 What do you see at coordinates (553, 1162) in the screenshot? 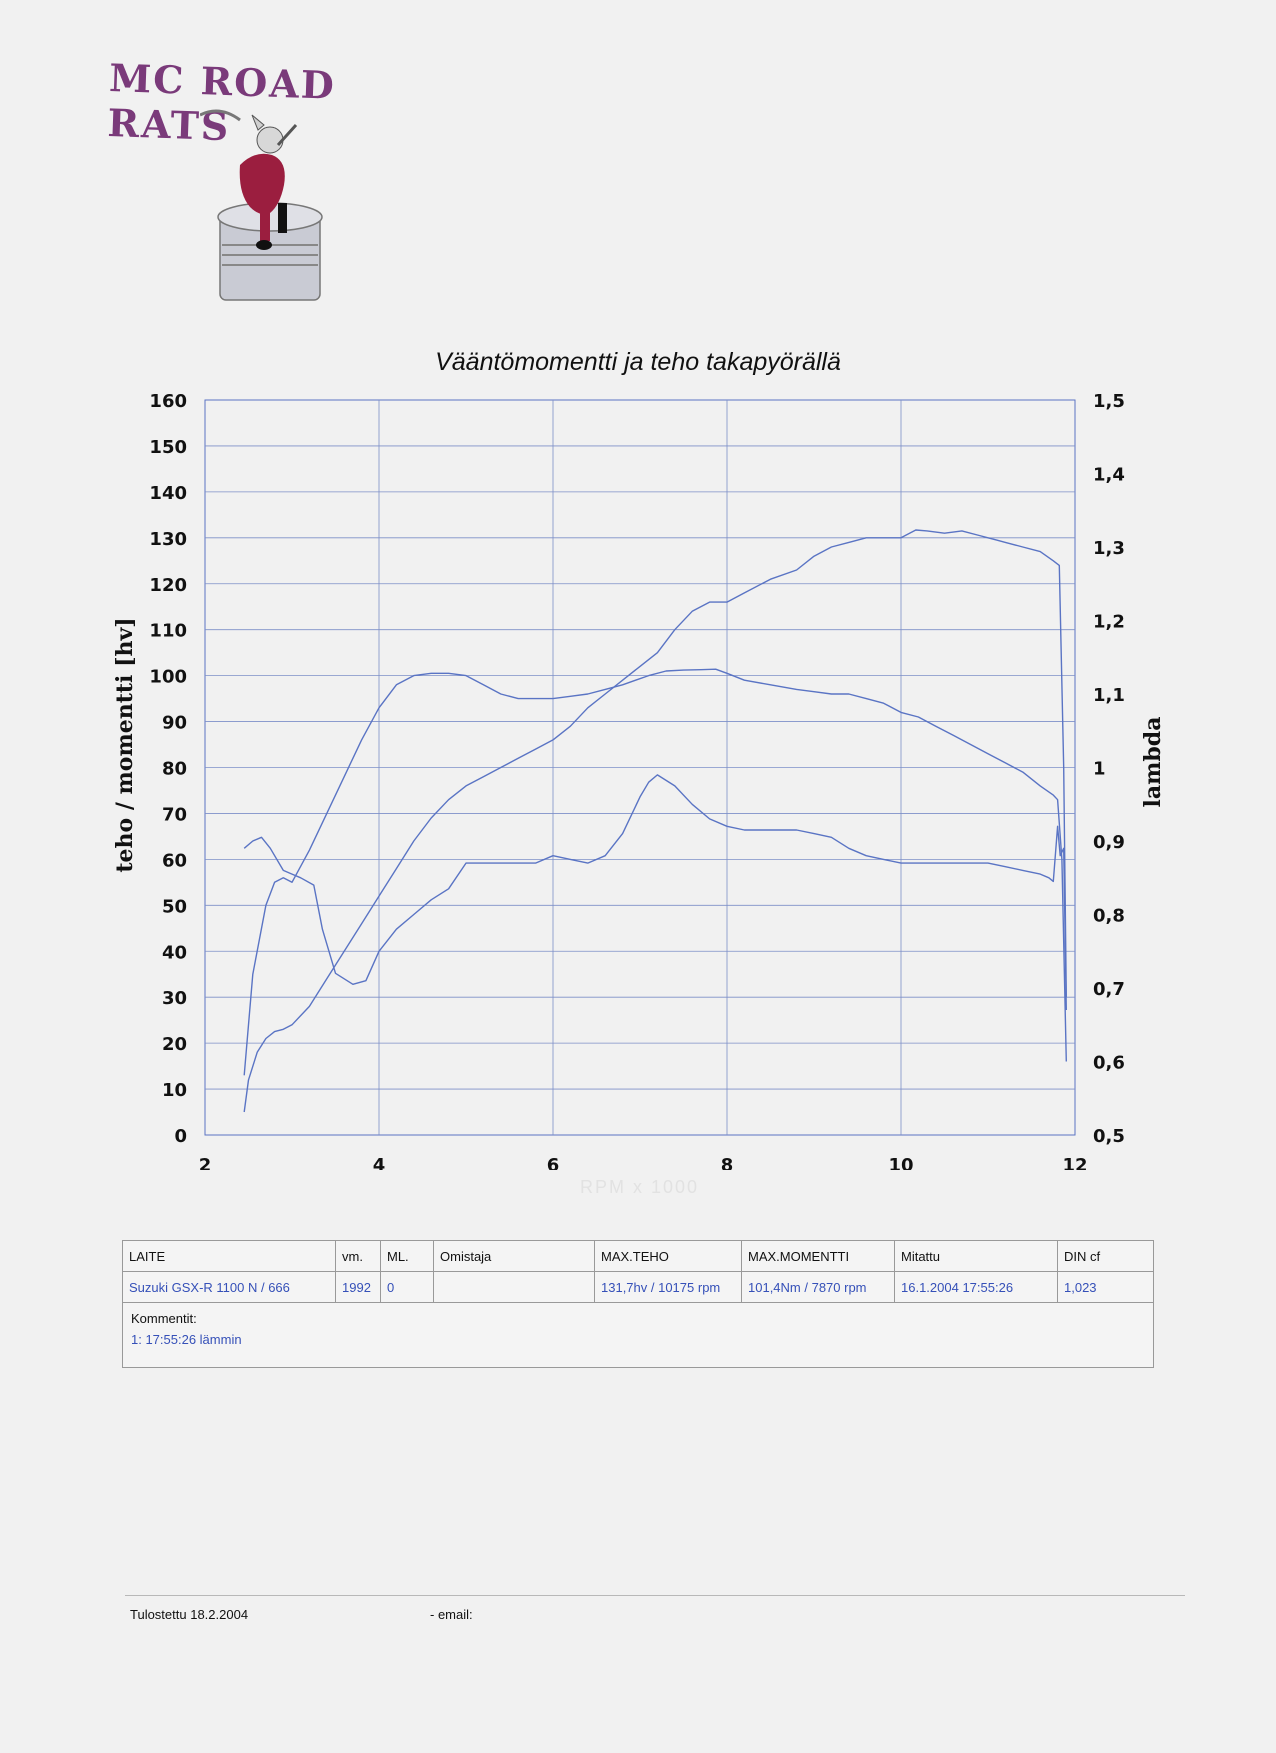
I see `x-tick-label: 6` at bounding box center [553, 1162].